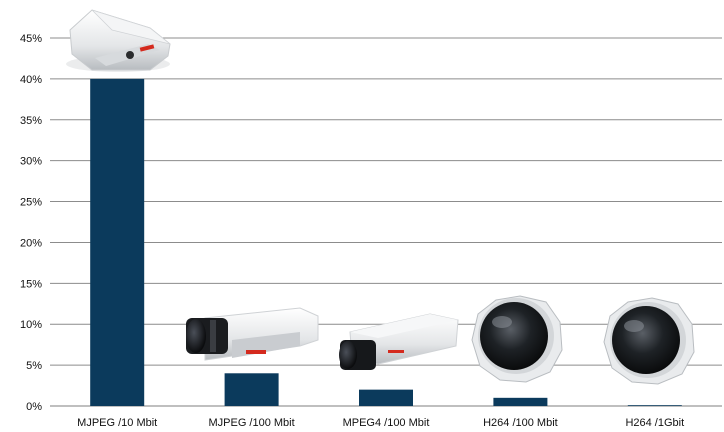 The height and width of the screenshot is (432, 724). I want to click on y-tick-label: 10%, so click(31, 325).